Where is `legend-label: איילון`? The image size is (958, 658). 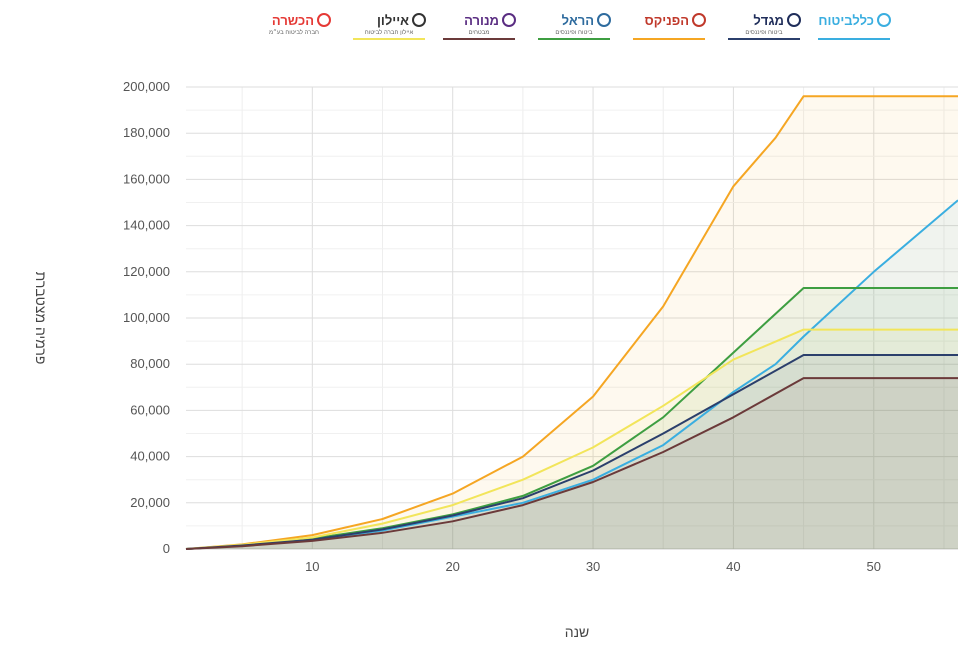 legend-label: איילון is located at coordinates (393, 20).